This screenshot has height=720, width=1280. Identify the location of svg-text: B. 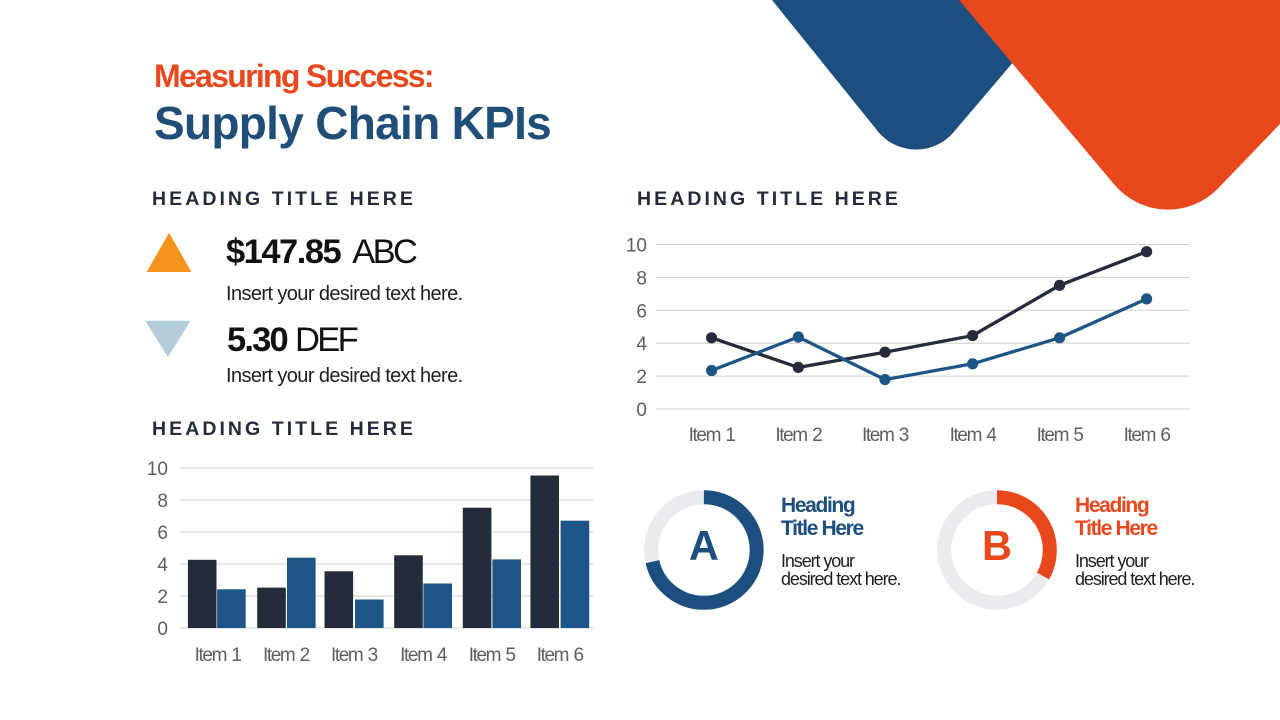
(997, 545).